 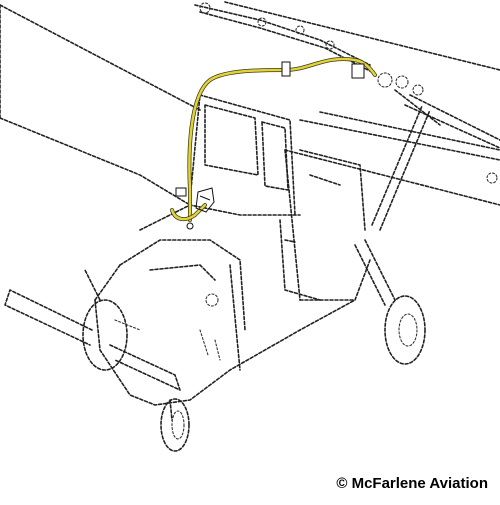 I want to click on propeller, so click(x=92, y=330).